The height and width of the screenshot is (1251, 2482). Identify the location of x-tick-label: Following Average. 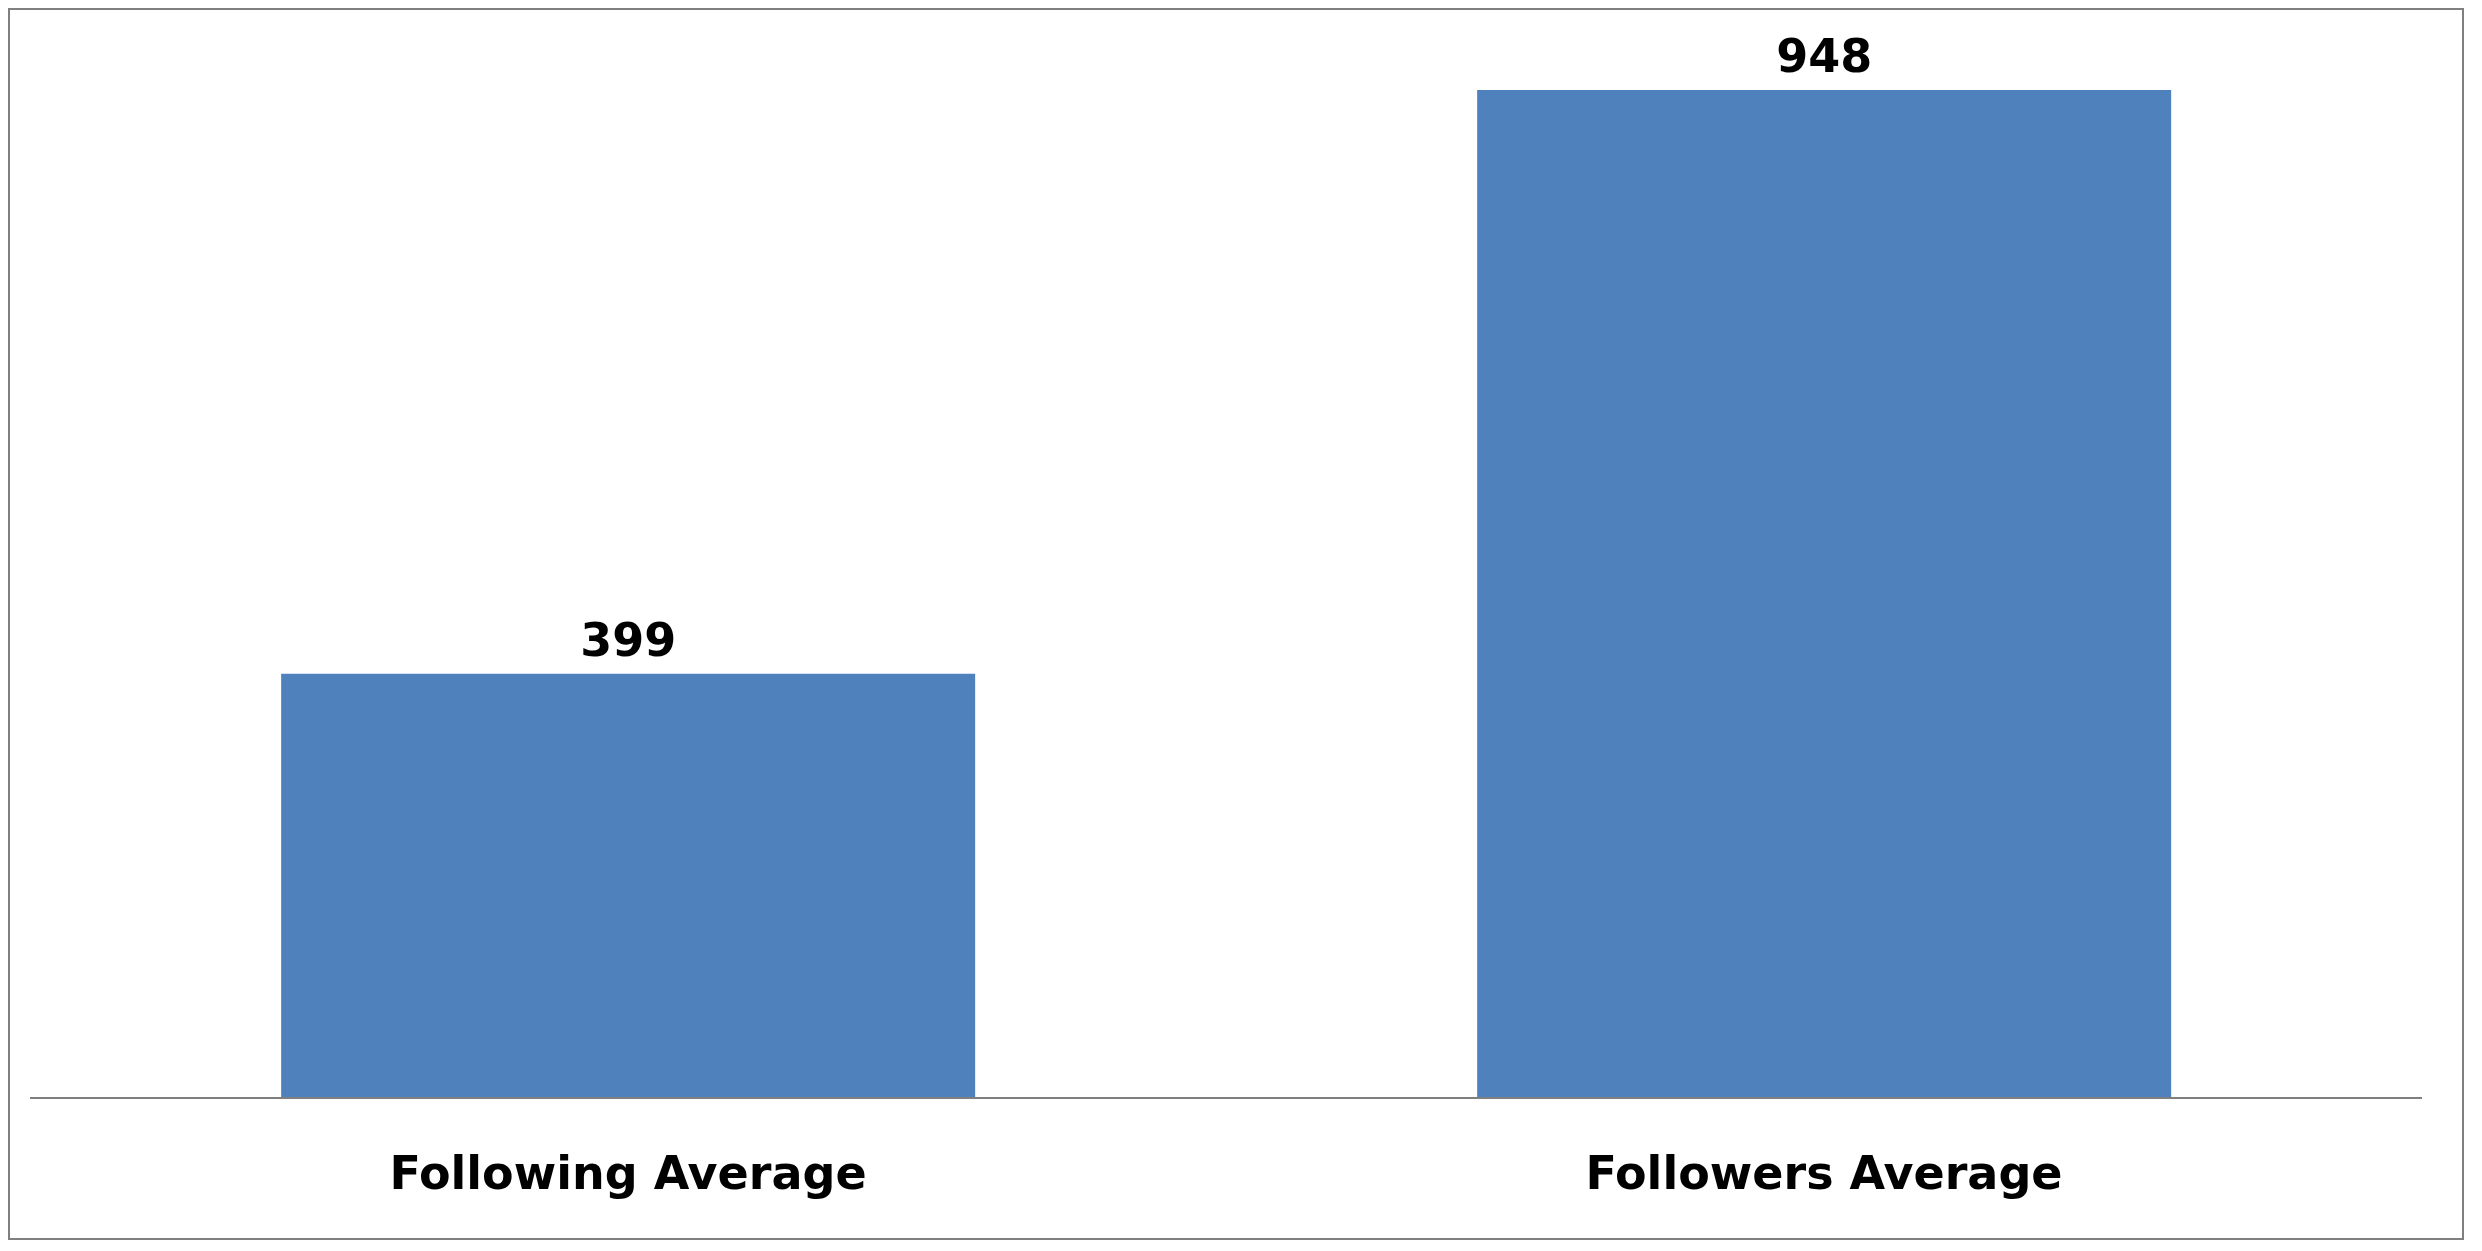
(628, 1172).